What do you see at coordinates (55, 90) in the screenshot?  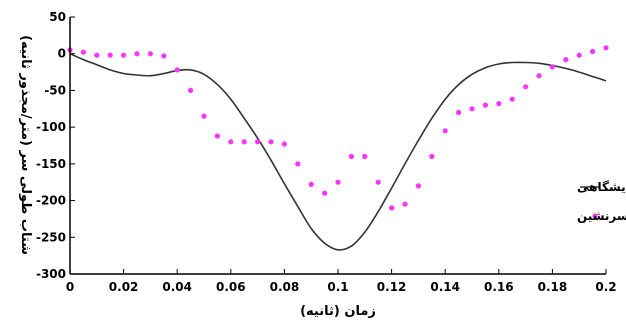 I see `y-tick-label: -50` at bounding box center [55, 90].